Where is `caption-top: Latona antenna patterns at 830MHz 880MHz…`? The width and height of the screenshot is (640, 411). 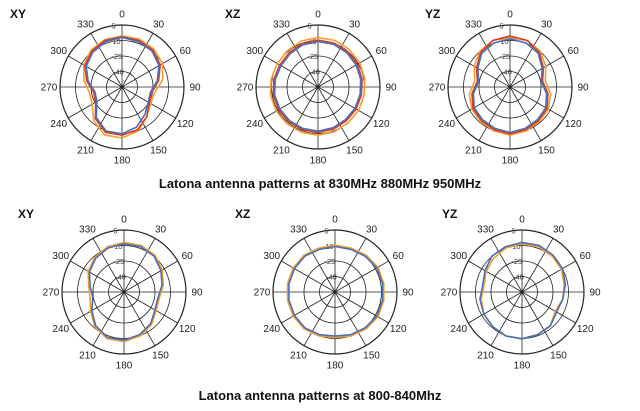
caption-top: Latona antenna patterns at 830MHz 880MHz… is located at coordinates (320, 183).